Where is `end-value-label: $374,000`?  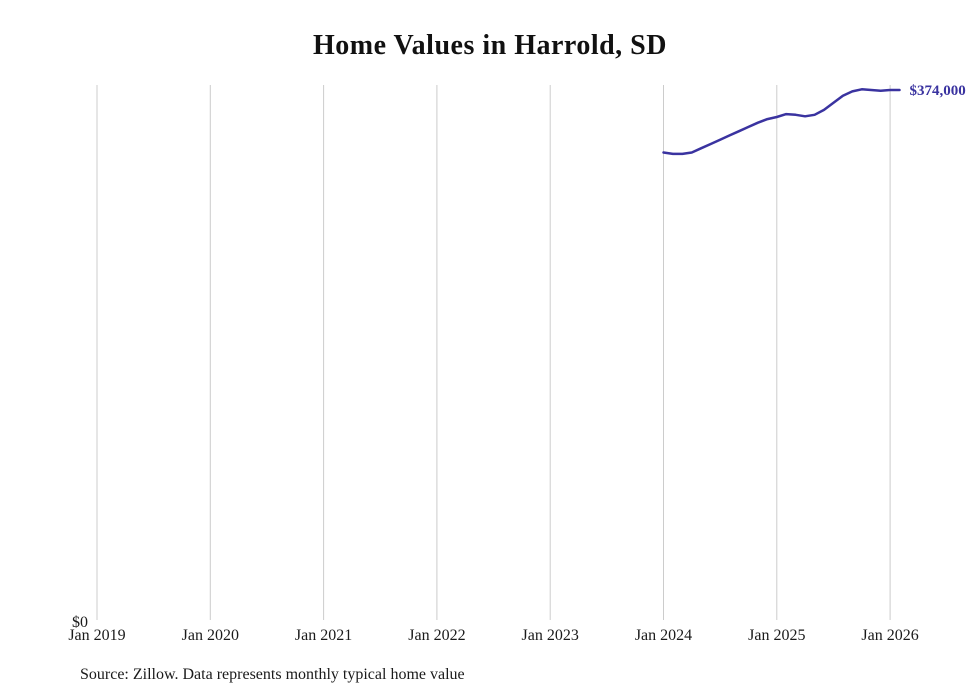
end-value-label: $374,000 is located at coordinates (938, 91).